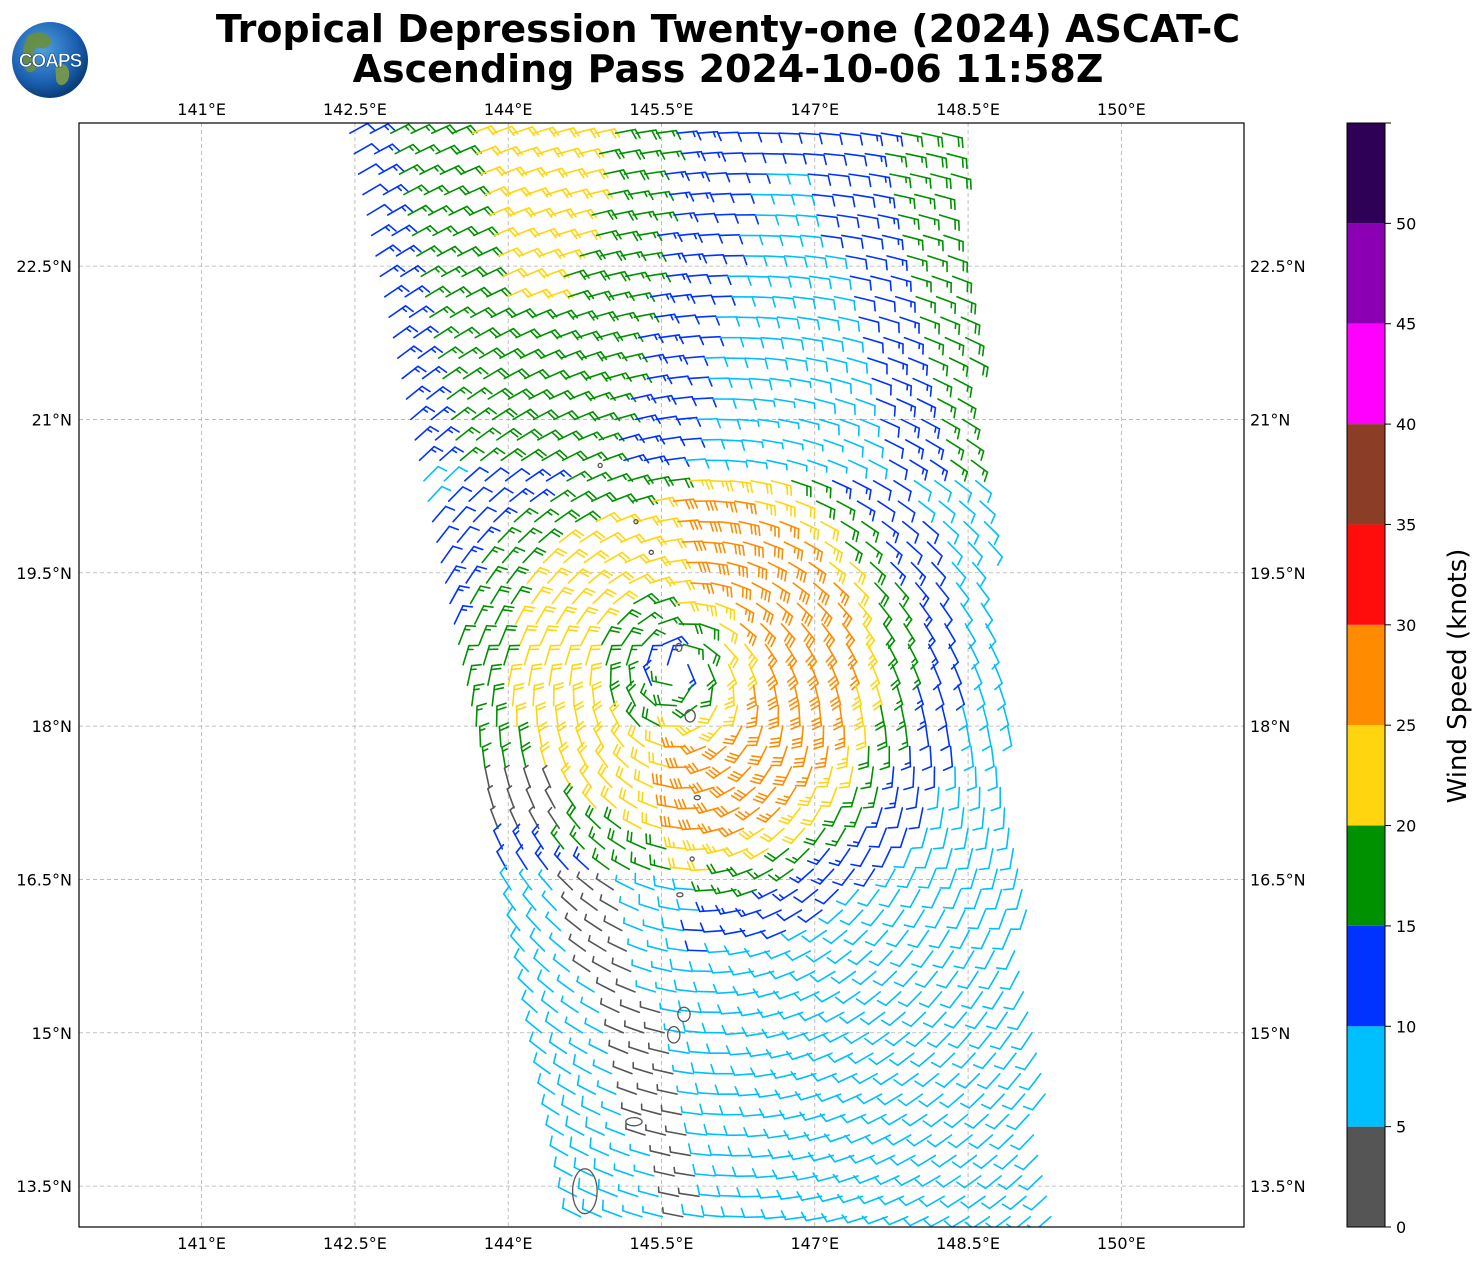 The width and height of the screenshot is (1484, 1264). What do you see at coordinates (1406, 625) in the screenshot?
I see `colorbar-tick-label-6: 30` at bounding box center [1406, 625].